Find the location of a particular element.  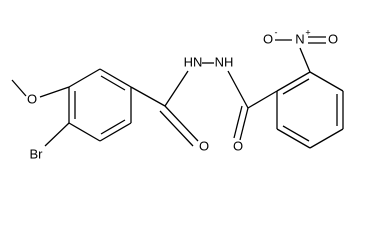

atom-label: N is located at coordinates (299, 38).